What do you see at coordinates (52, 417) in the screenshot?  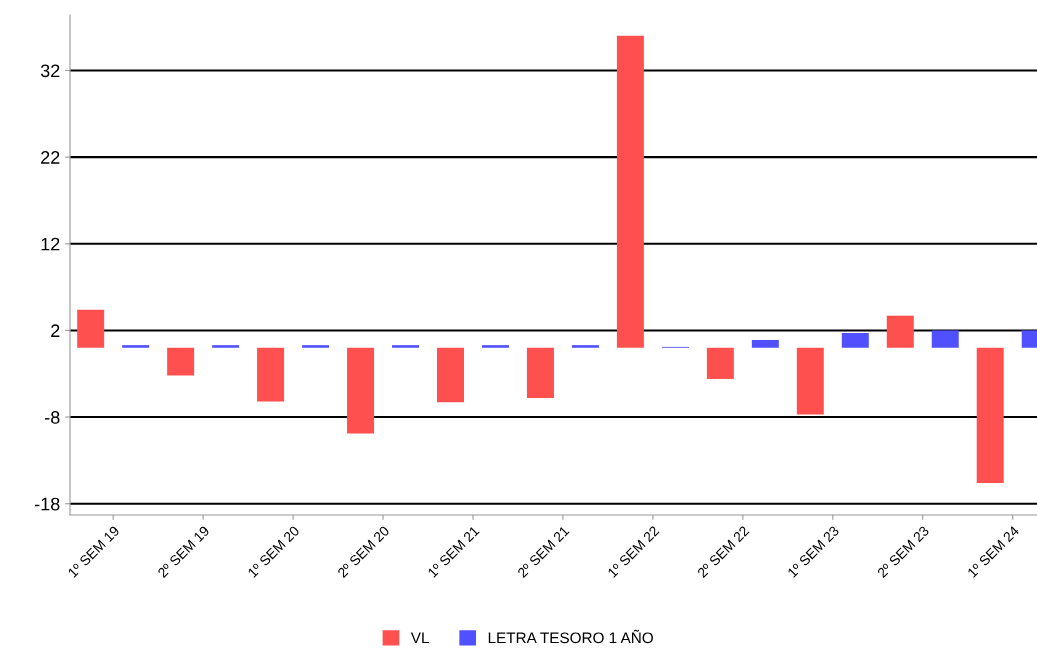 I see `y-tick-label: -8` at bounding box center [52, 417].